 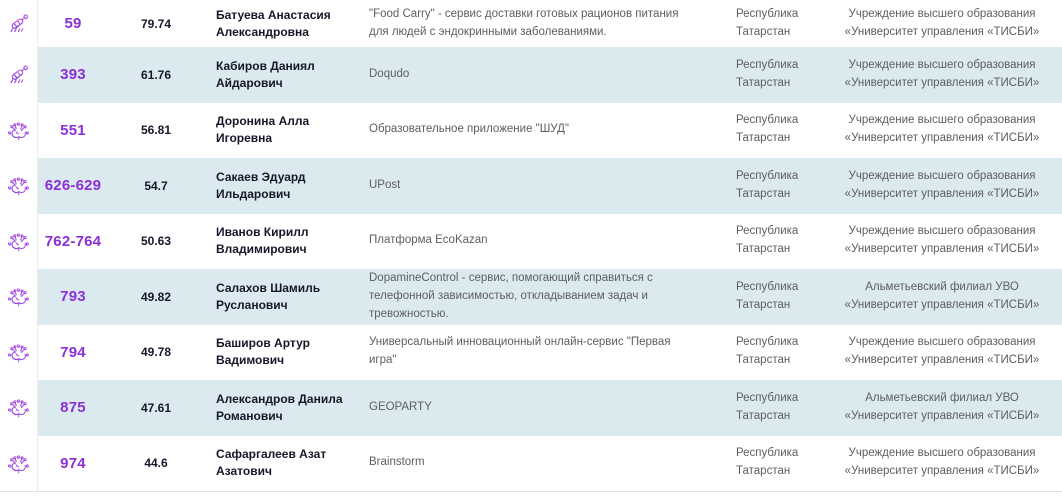 What do you see at coordinates (156, 352) in the screenshot?
I see `score-value: 49.78` at bounding box center [156, 352].